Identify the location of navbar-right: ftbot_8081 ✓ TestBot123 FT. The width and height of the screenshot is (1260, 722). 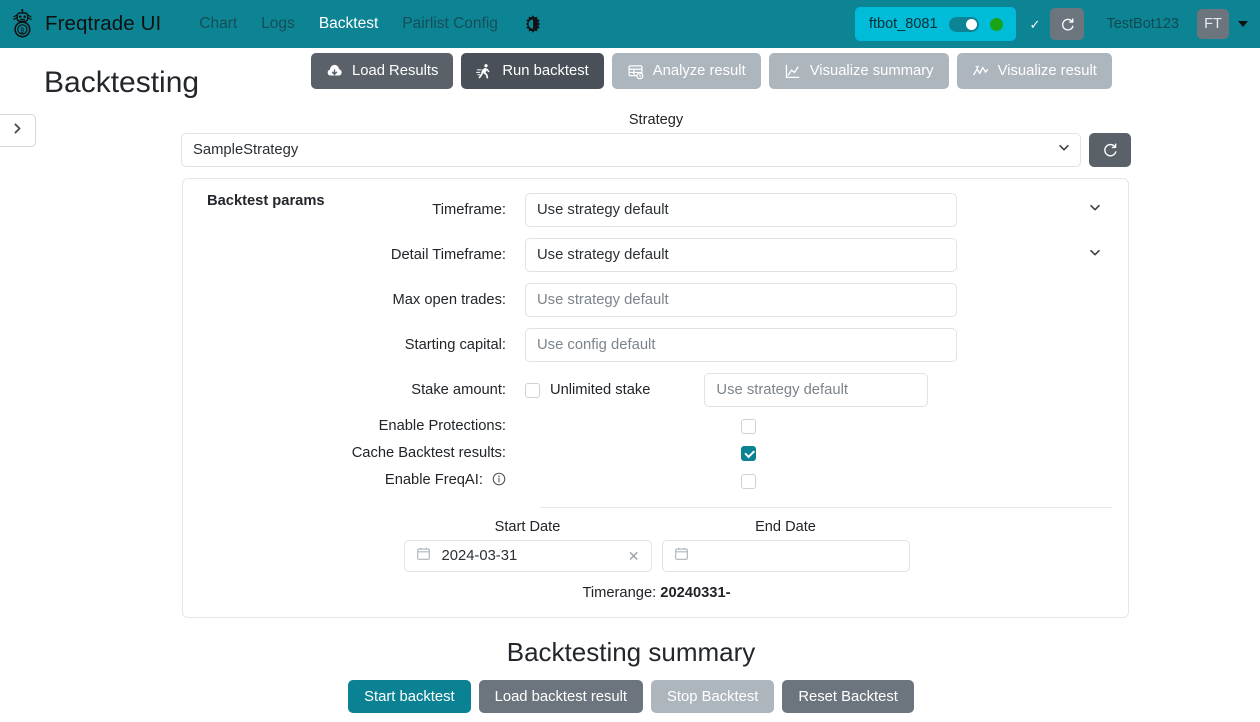
(1051, 24).